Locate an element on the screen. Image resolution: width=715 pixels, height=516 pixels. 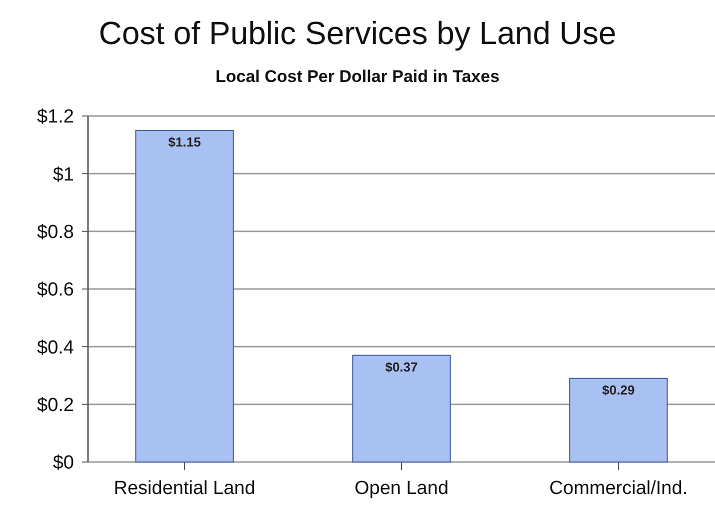
y-tick-label: $0.6 is located at coordinates (55, 290).